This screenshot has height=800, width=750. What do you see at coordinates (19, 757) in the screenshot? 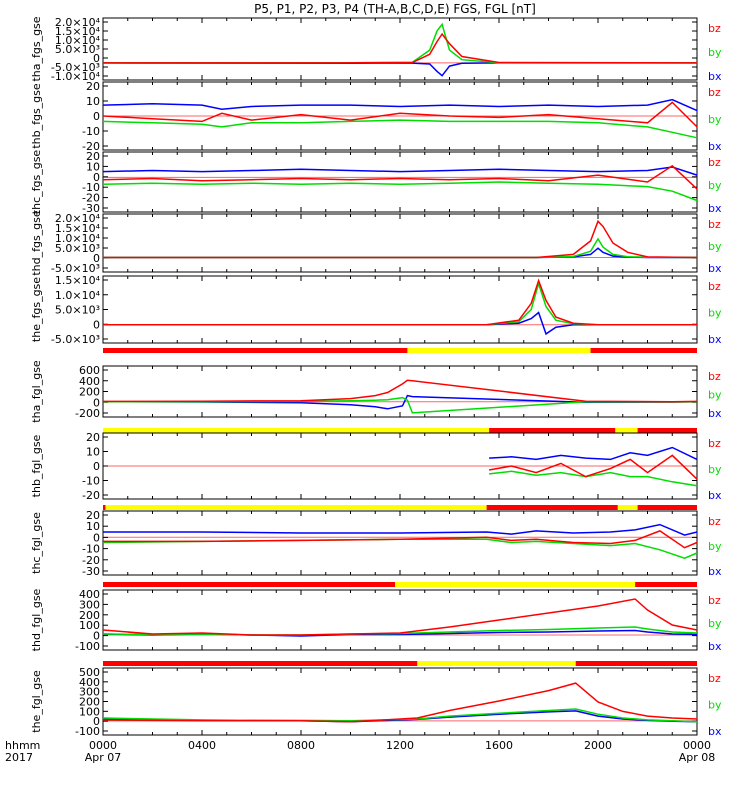
I see `time-axis-year-label: 2017` at bounding box center [19, 757].